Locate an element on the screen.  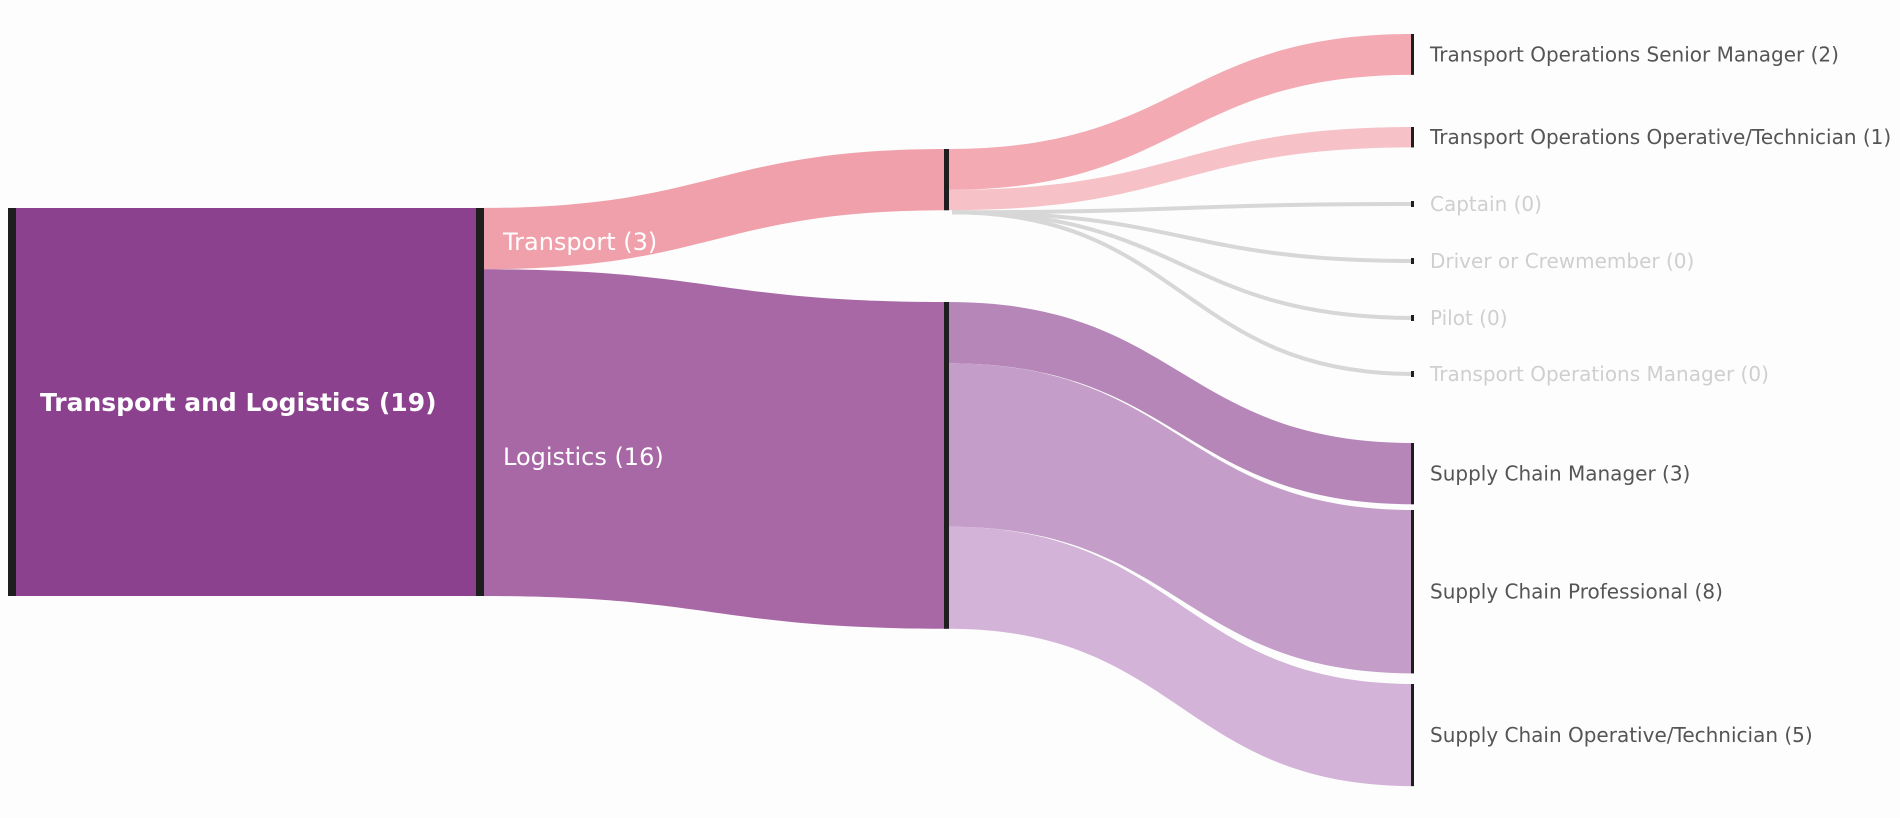
root-node is located at coordinates (246, 402).